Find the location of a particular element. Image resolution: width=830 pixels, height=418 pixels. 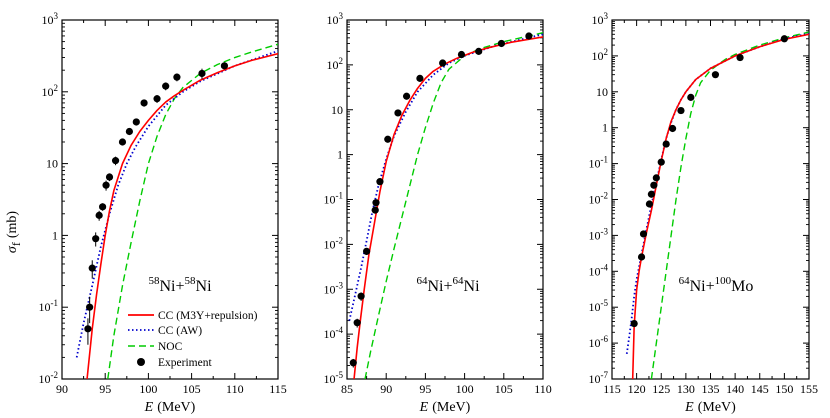

y-axis-label-symbol: σ is located at coordinates (12, 249).